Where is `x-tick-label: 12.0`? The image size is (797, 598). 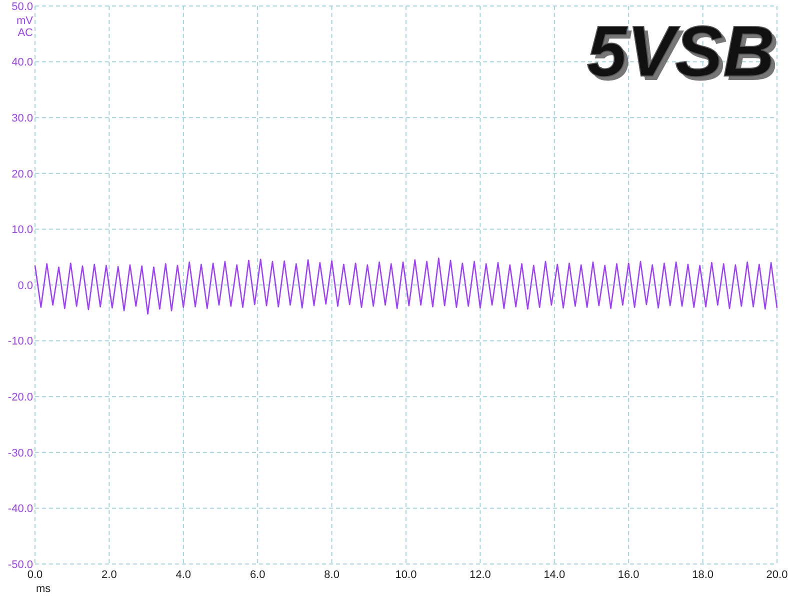
x-tick-label: 12.0 is located at coordinates (480, 575).